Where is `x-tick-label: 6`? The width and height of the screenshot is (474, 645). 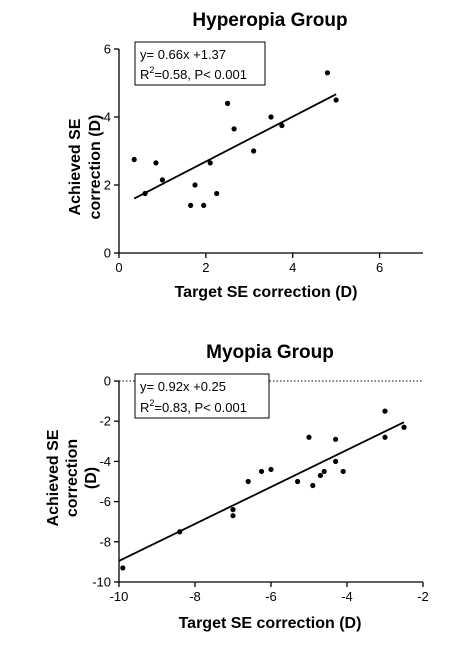 x-tick-label: 6 is located at coordinates (379, 267).